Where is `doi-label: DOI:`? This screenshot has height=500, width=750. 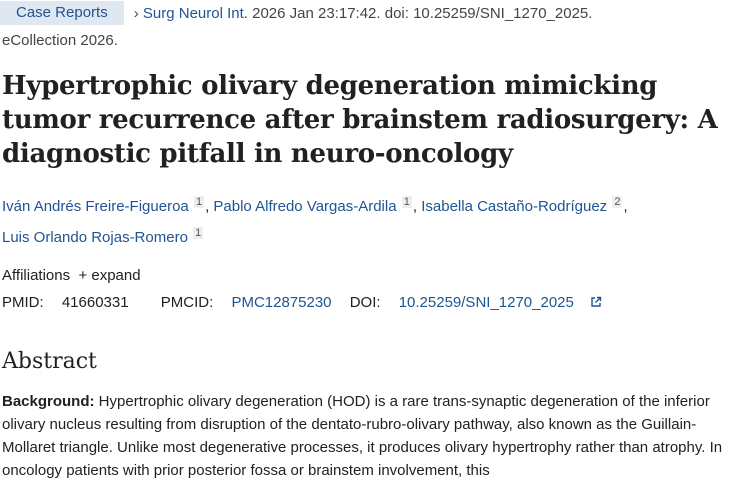 doi-label: DOI: is located at coordinates (365, 302).